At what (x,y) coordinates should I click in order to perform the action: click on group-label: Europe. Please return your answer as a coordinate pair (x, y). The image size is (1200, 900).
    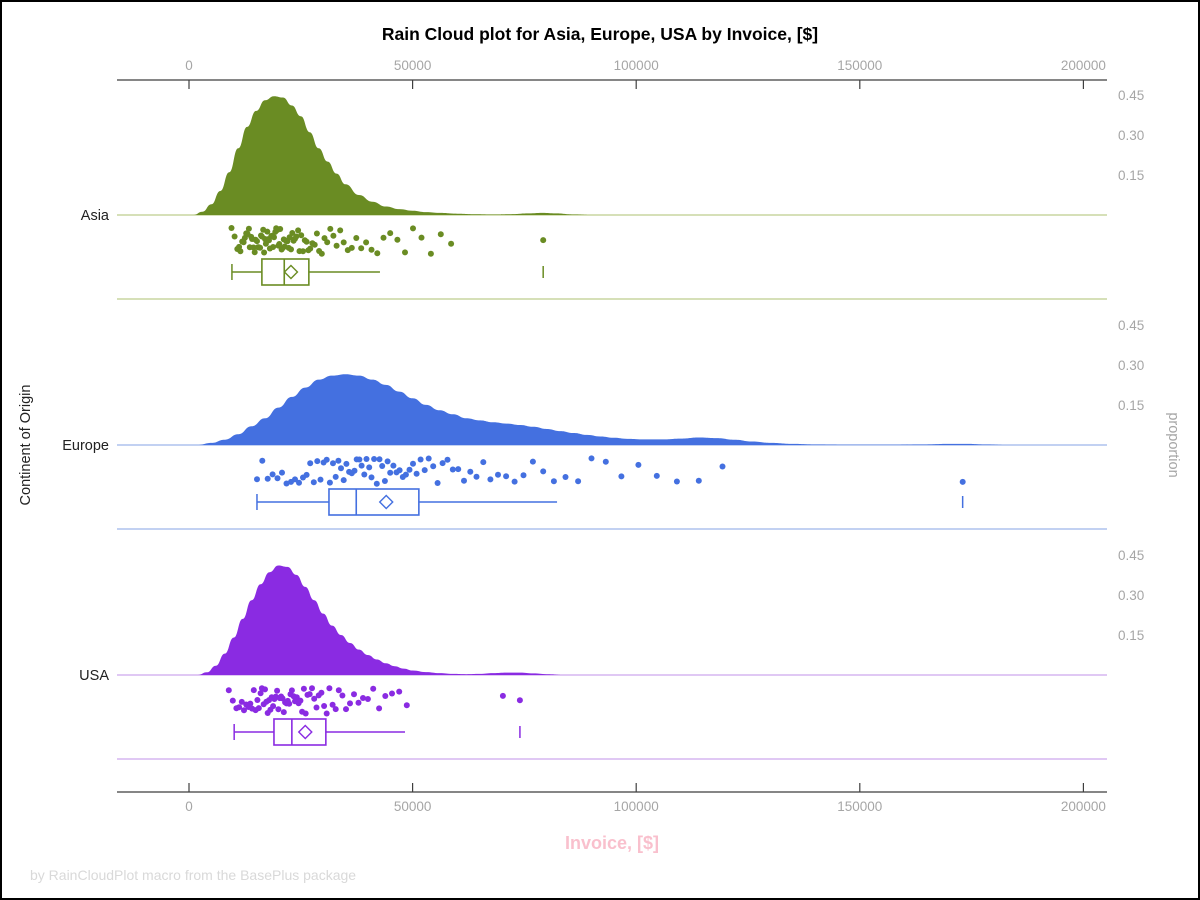
    Looking at the image, I should click on (85, 446).